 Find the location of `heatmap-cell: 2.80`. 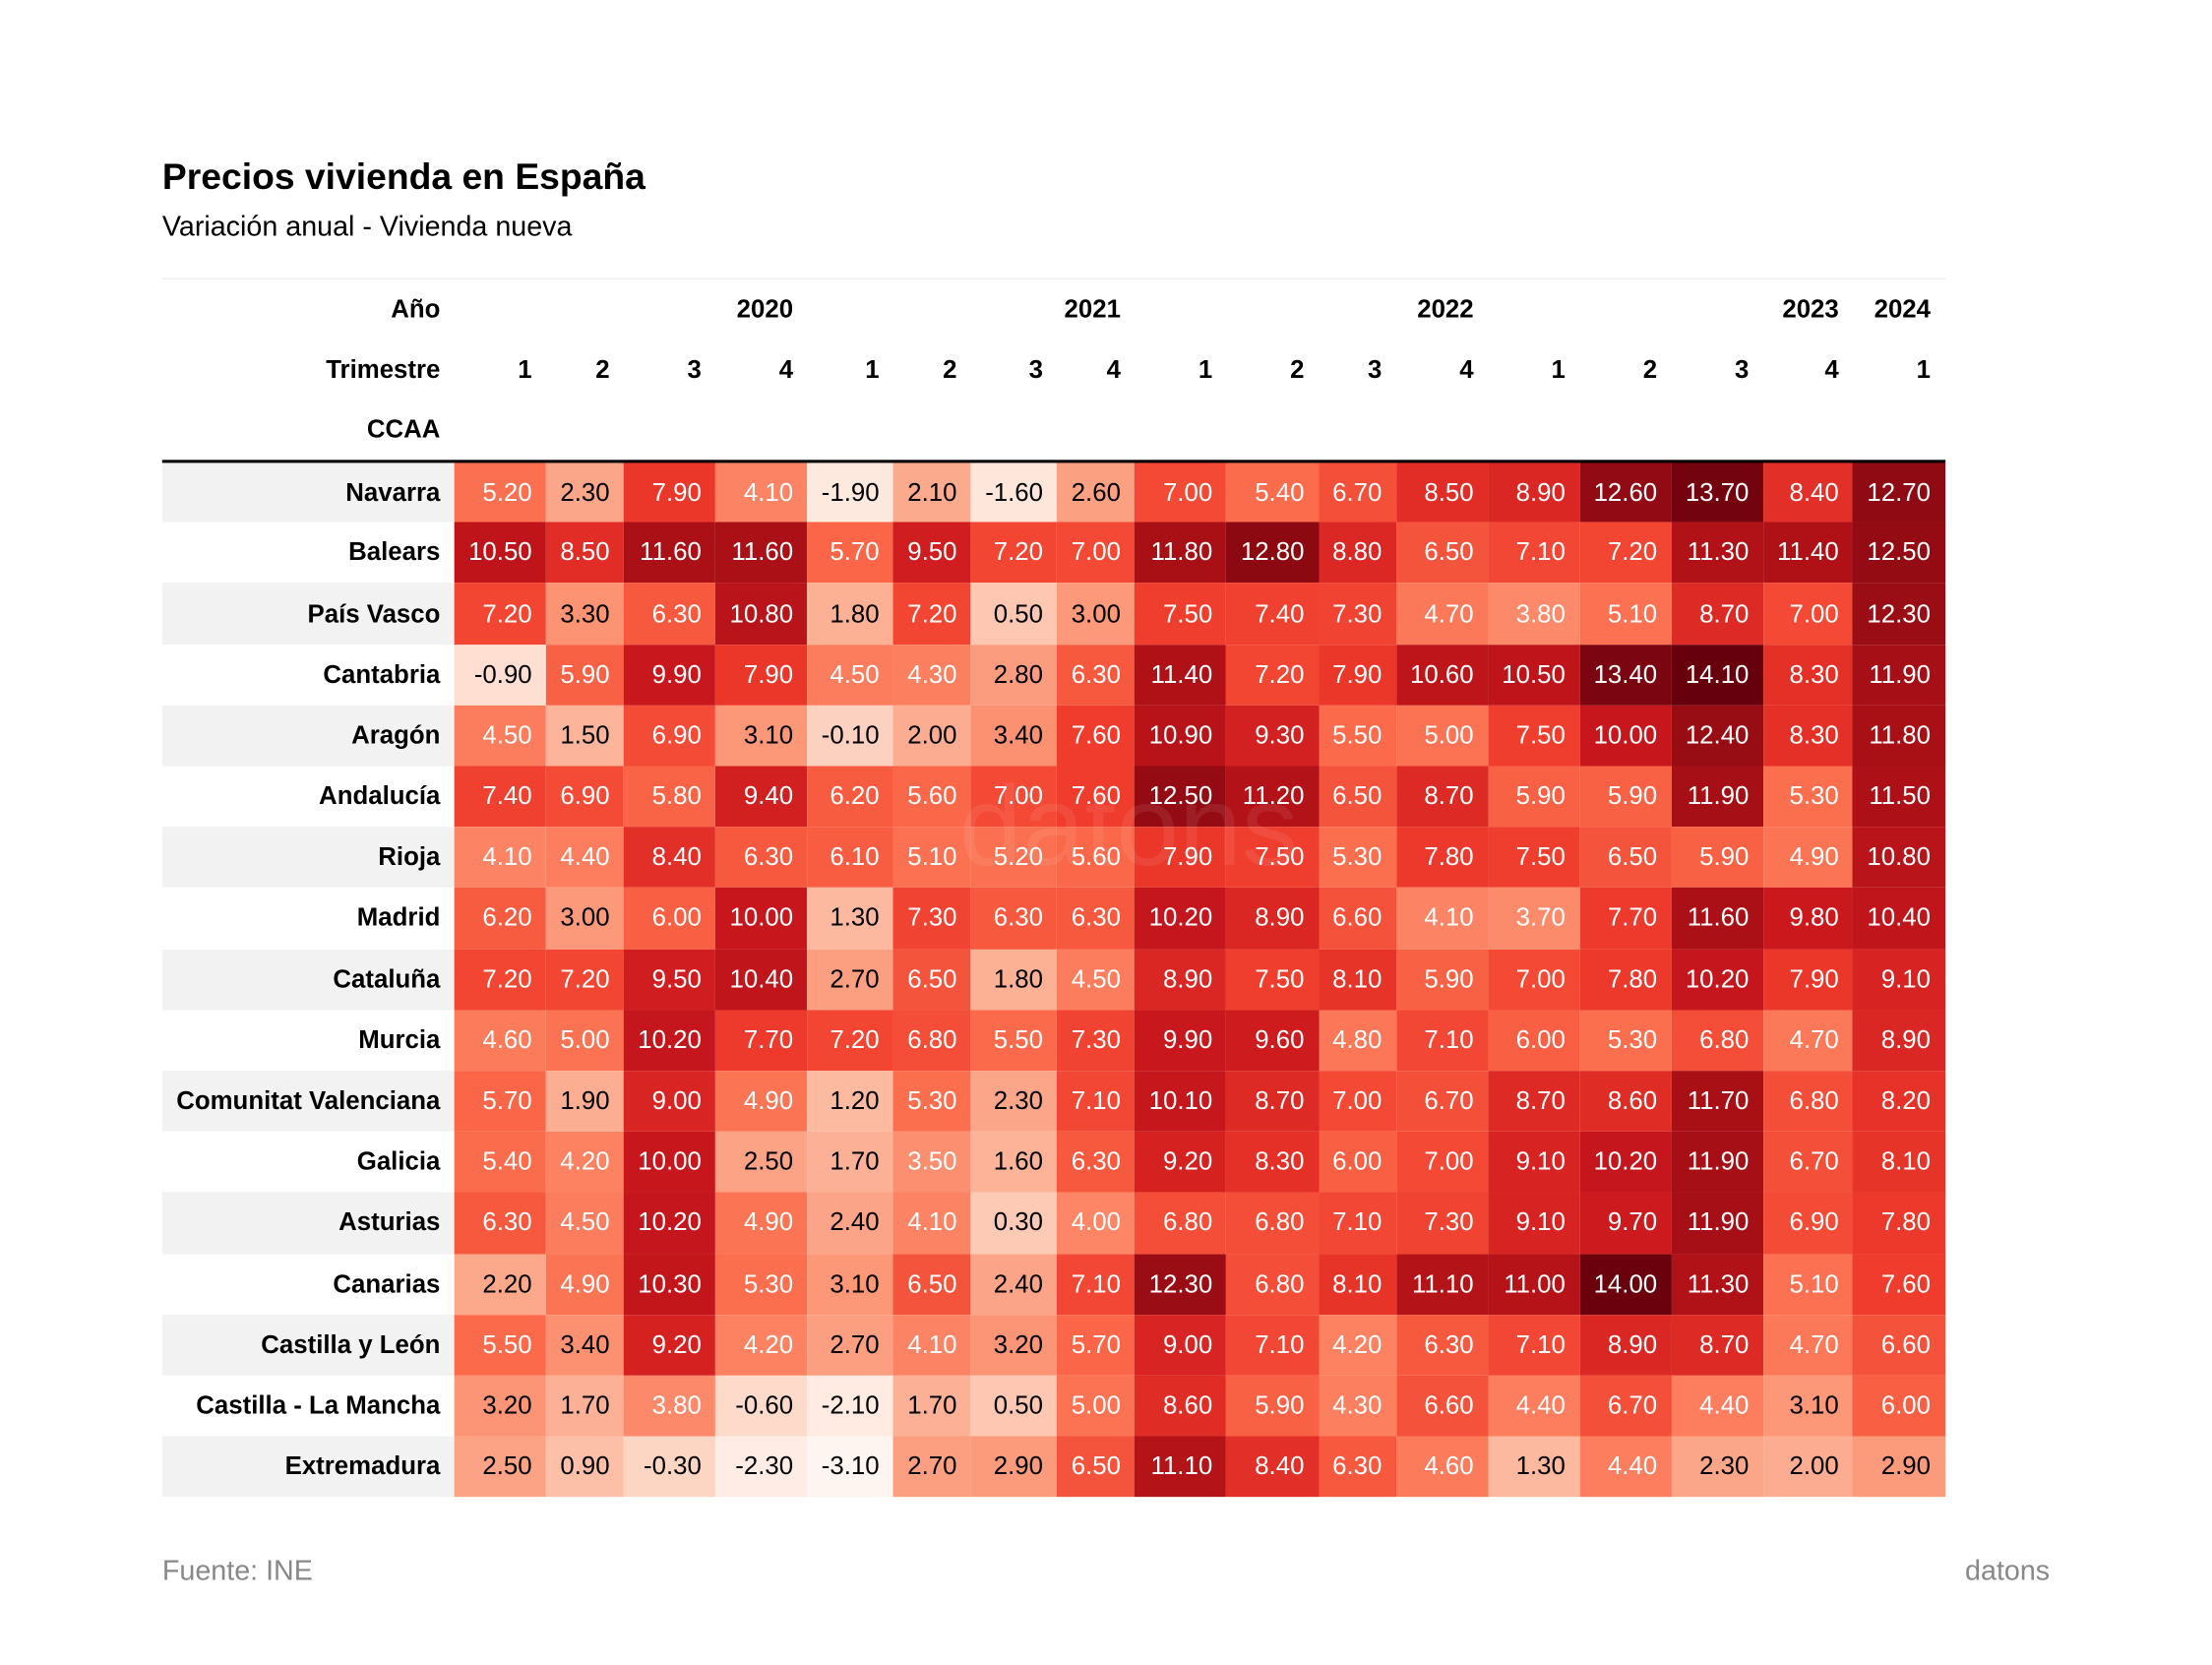

heatmap-cell: 2.80 is located at coordinates (1014, 675).